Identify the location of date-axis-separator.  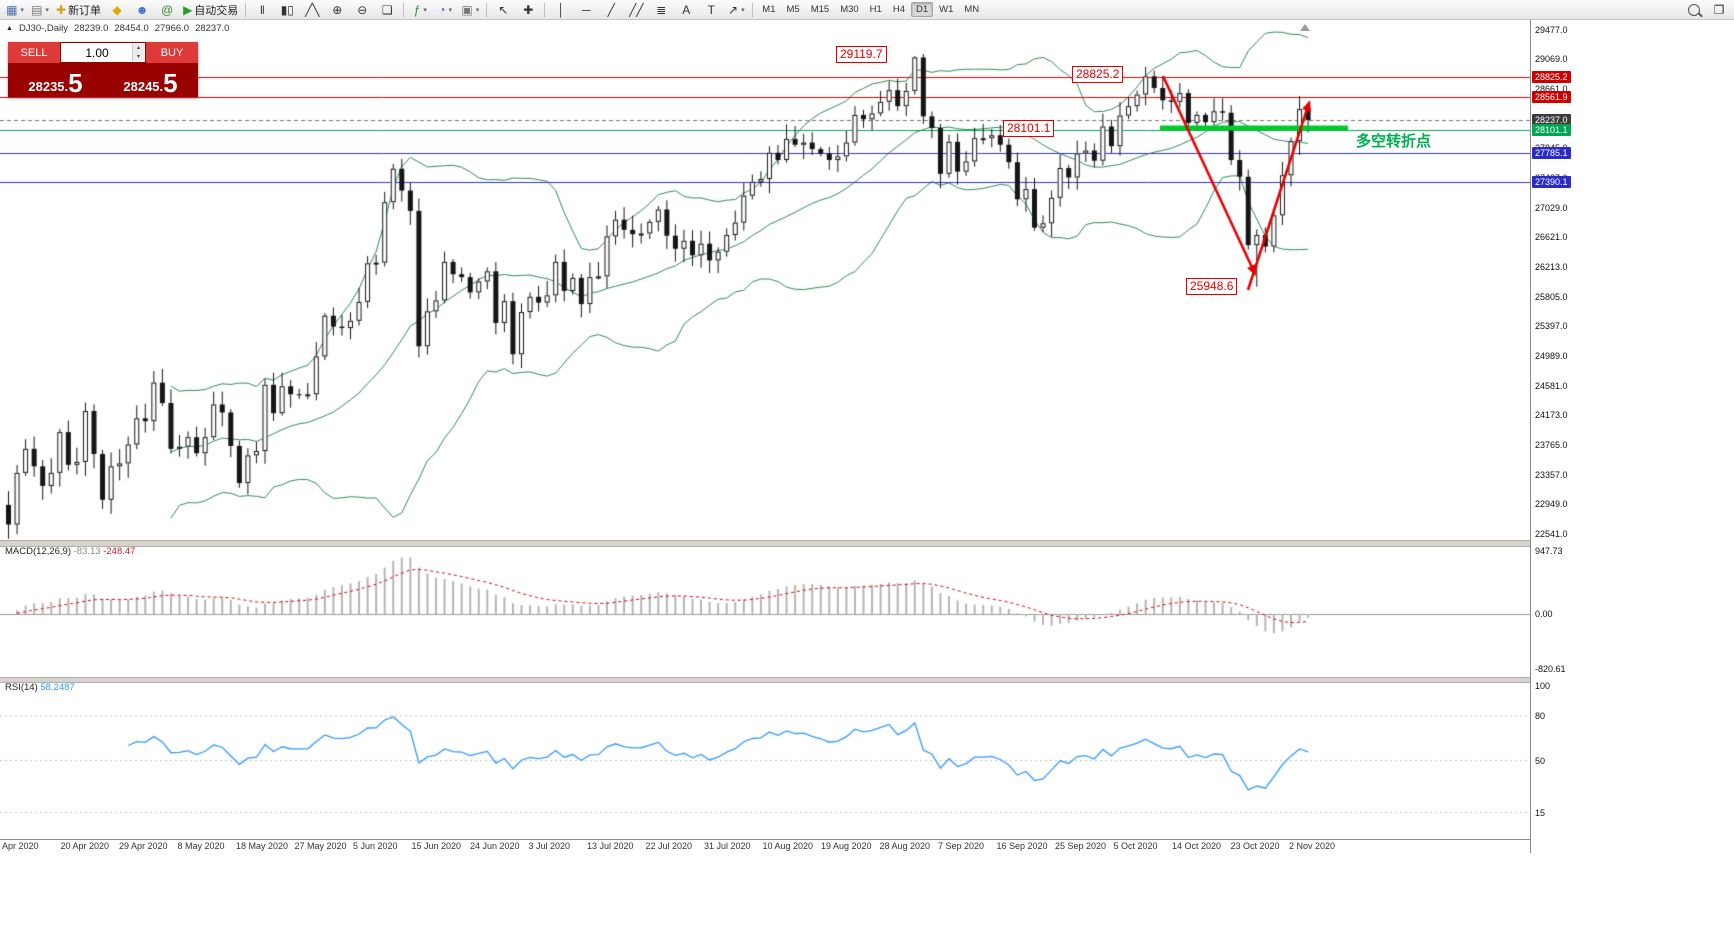
(800, 839).